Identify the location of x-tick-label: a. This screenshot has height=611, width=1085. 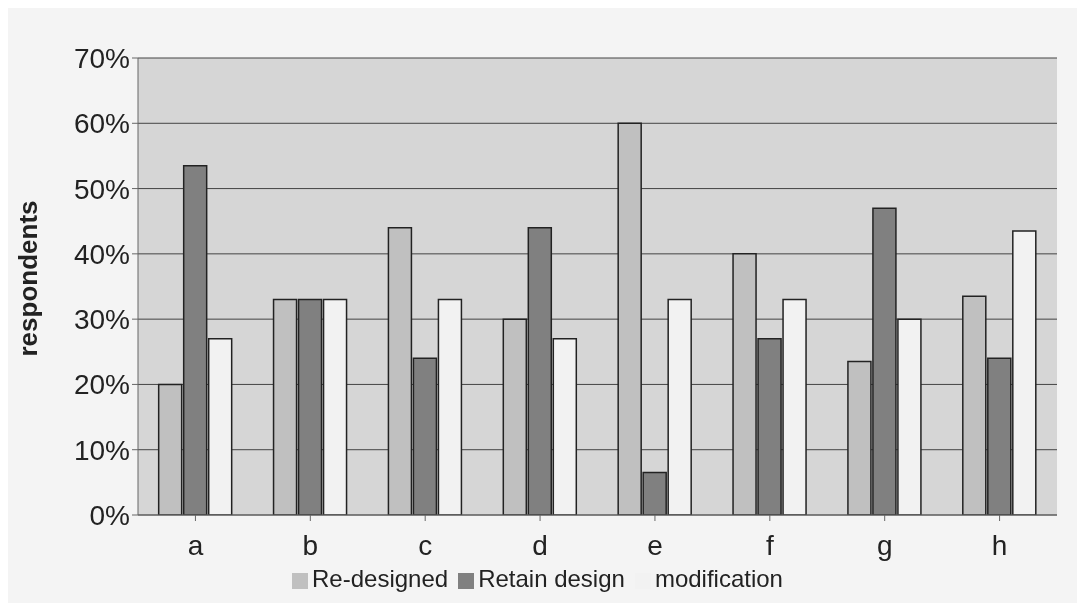
(195, 545).